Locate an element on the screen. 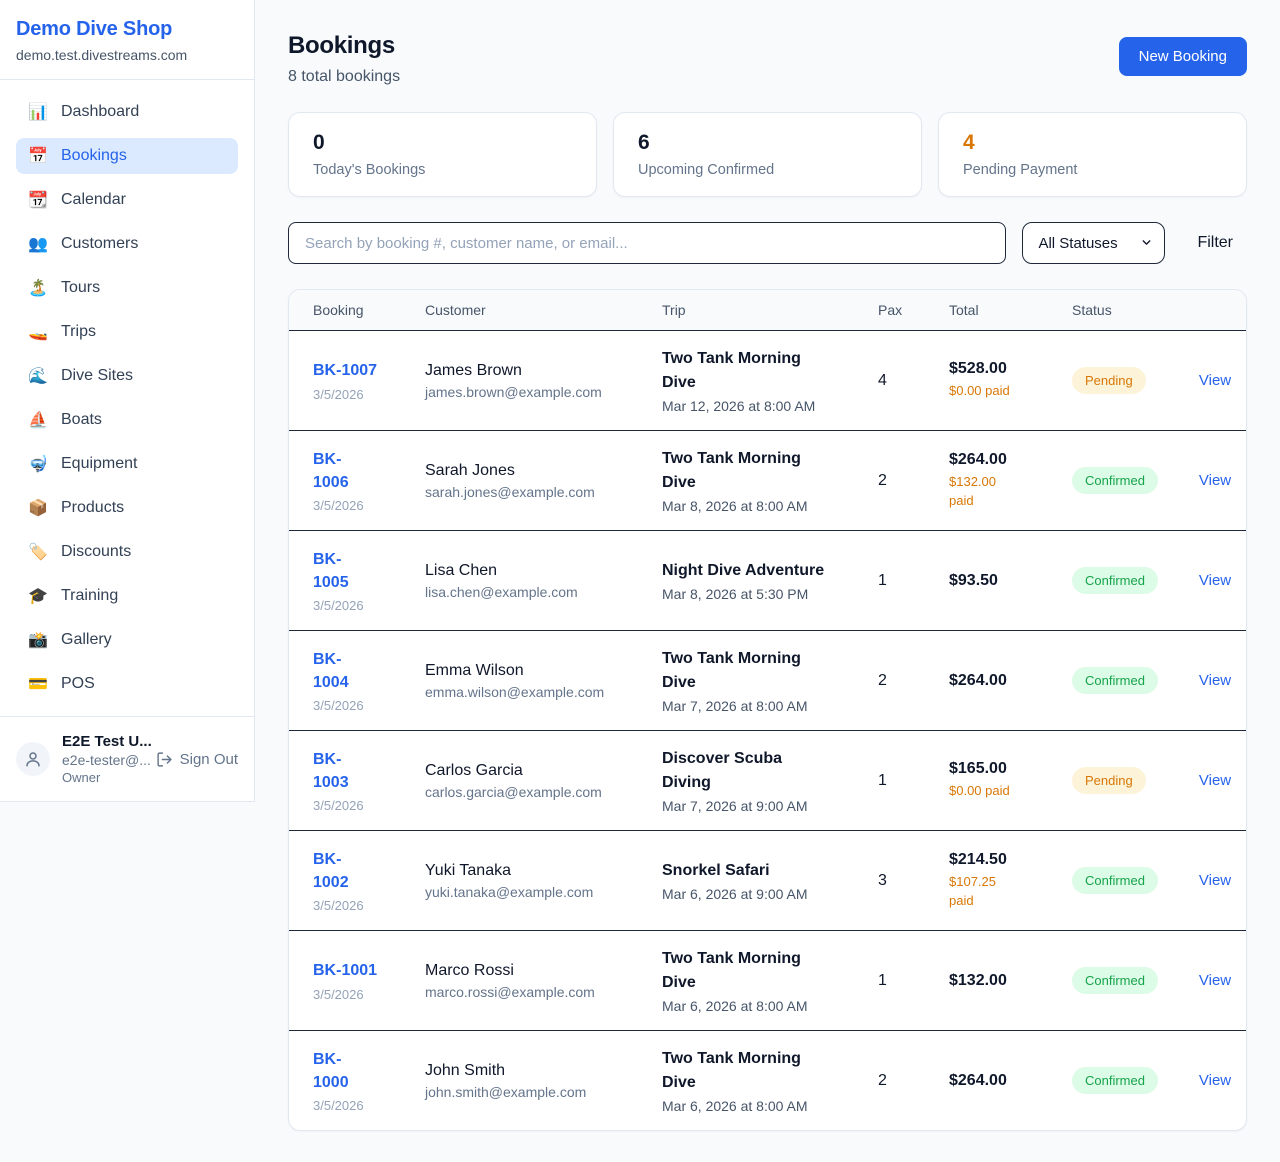 Image resolution: width=1280 pixels, height=1162 pixels. sidebar-item-customers: 👥 Customers is located at coordinates (127, 244).